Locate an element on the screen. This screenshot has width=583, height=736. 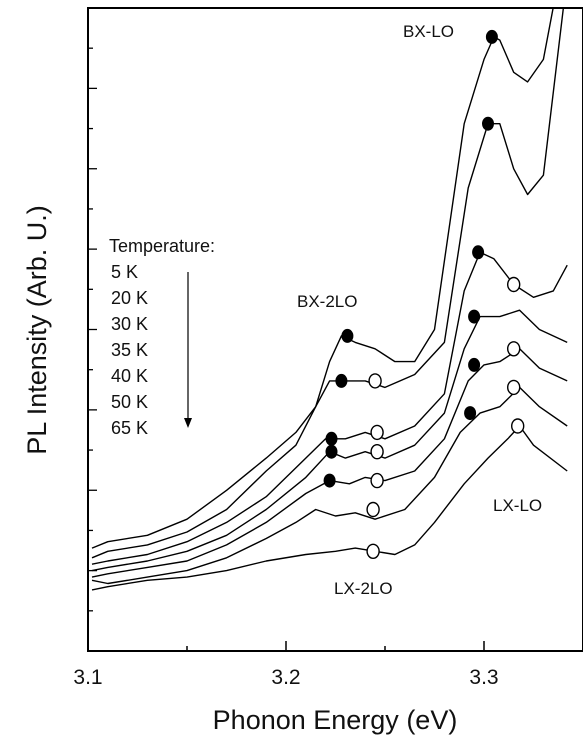
legend-entry: 30 K is located at coordinates (129, 324).